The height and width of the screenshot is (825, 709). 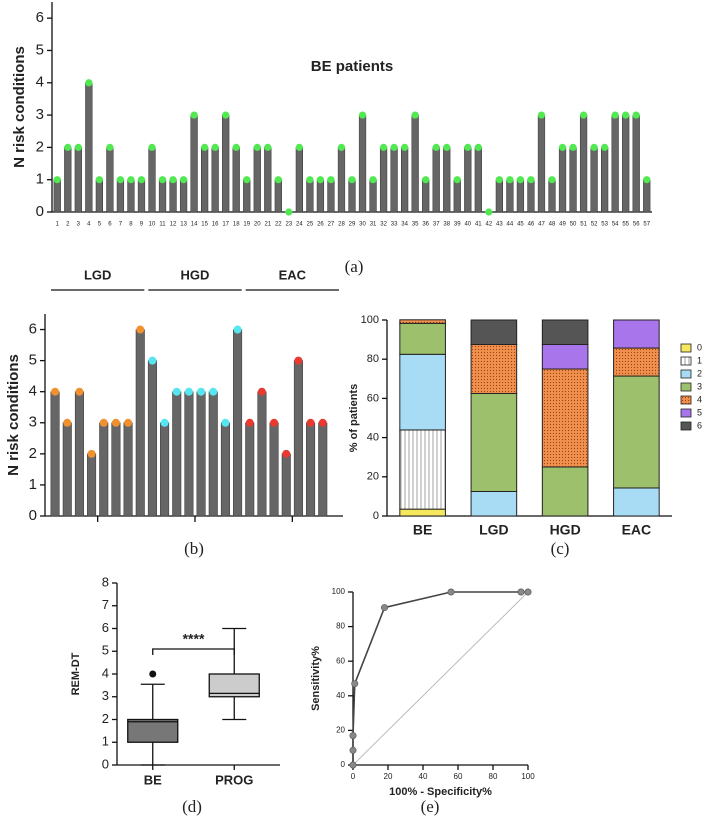 I want to click on x-tick-label: 48, so click(x=552, y=225).